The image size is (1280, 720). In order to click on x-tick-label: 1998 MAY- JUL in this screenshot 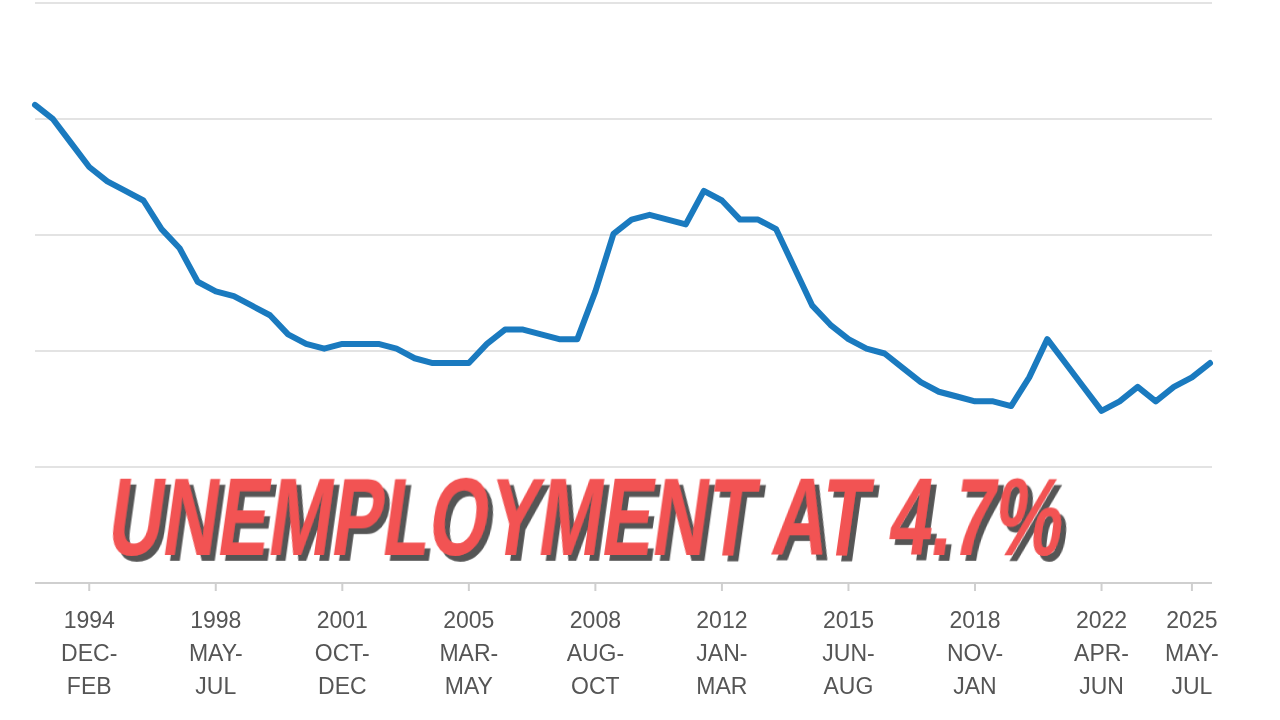, I will do `click(215, 653)`.